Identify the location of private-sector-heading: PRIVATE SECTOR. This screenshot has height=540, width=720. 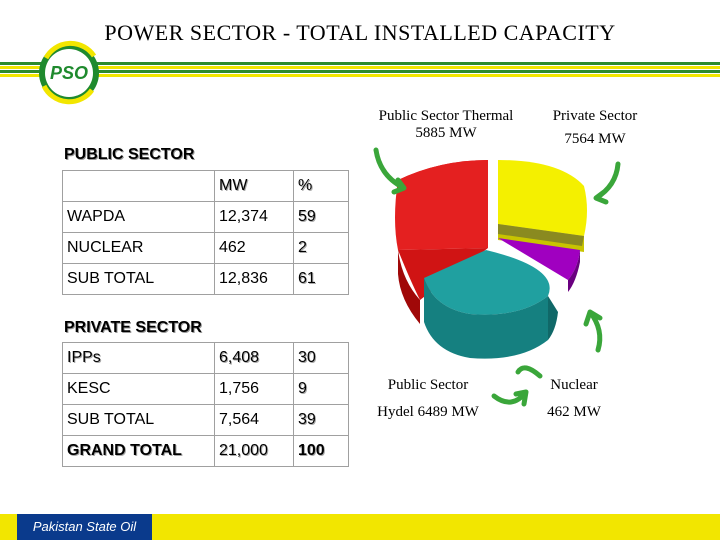
(133, 327).